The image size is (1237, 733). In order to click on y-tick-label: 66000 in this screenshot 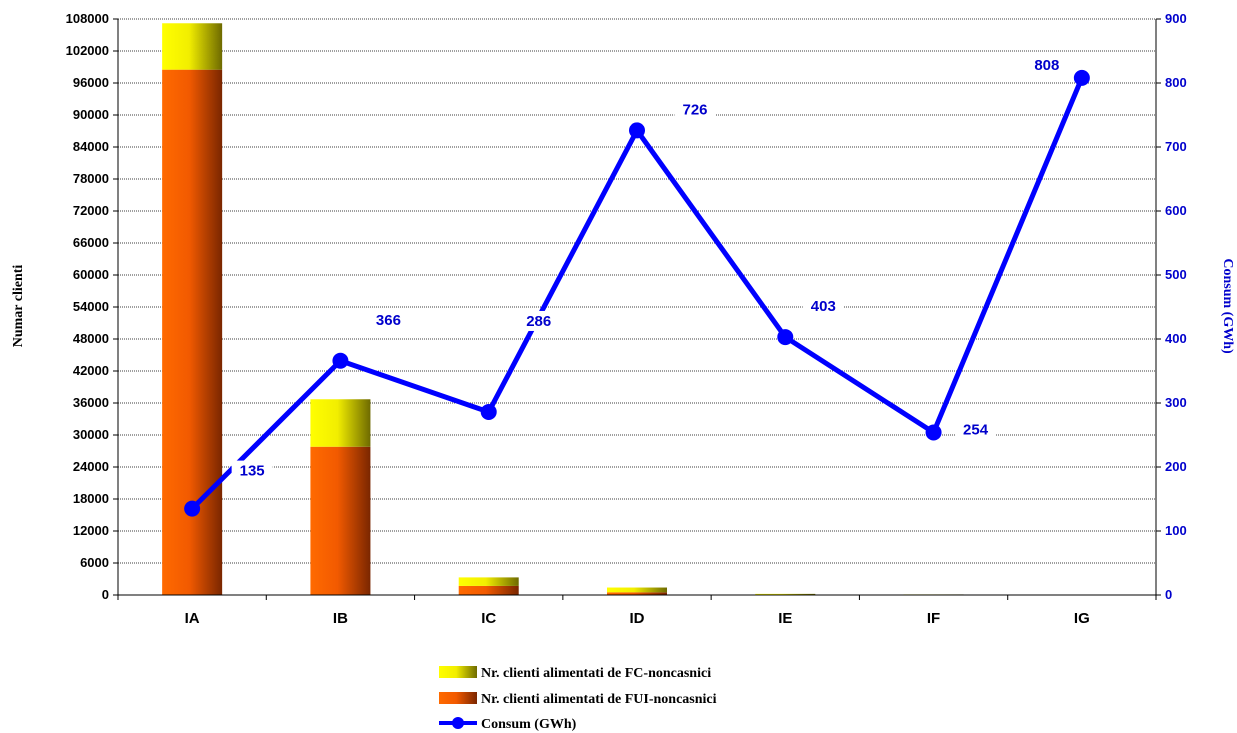, I will do `click(91, 242)`.